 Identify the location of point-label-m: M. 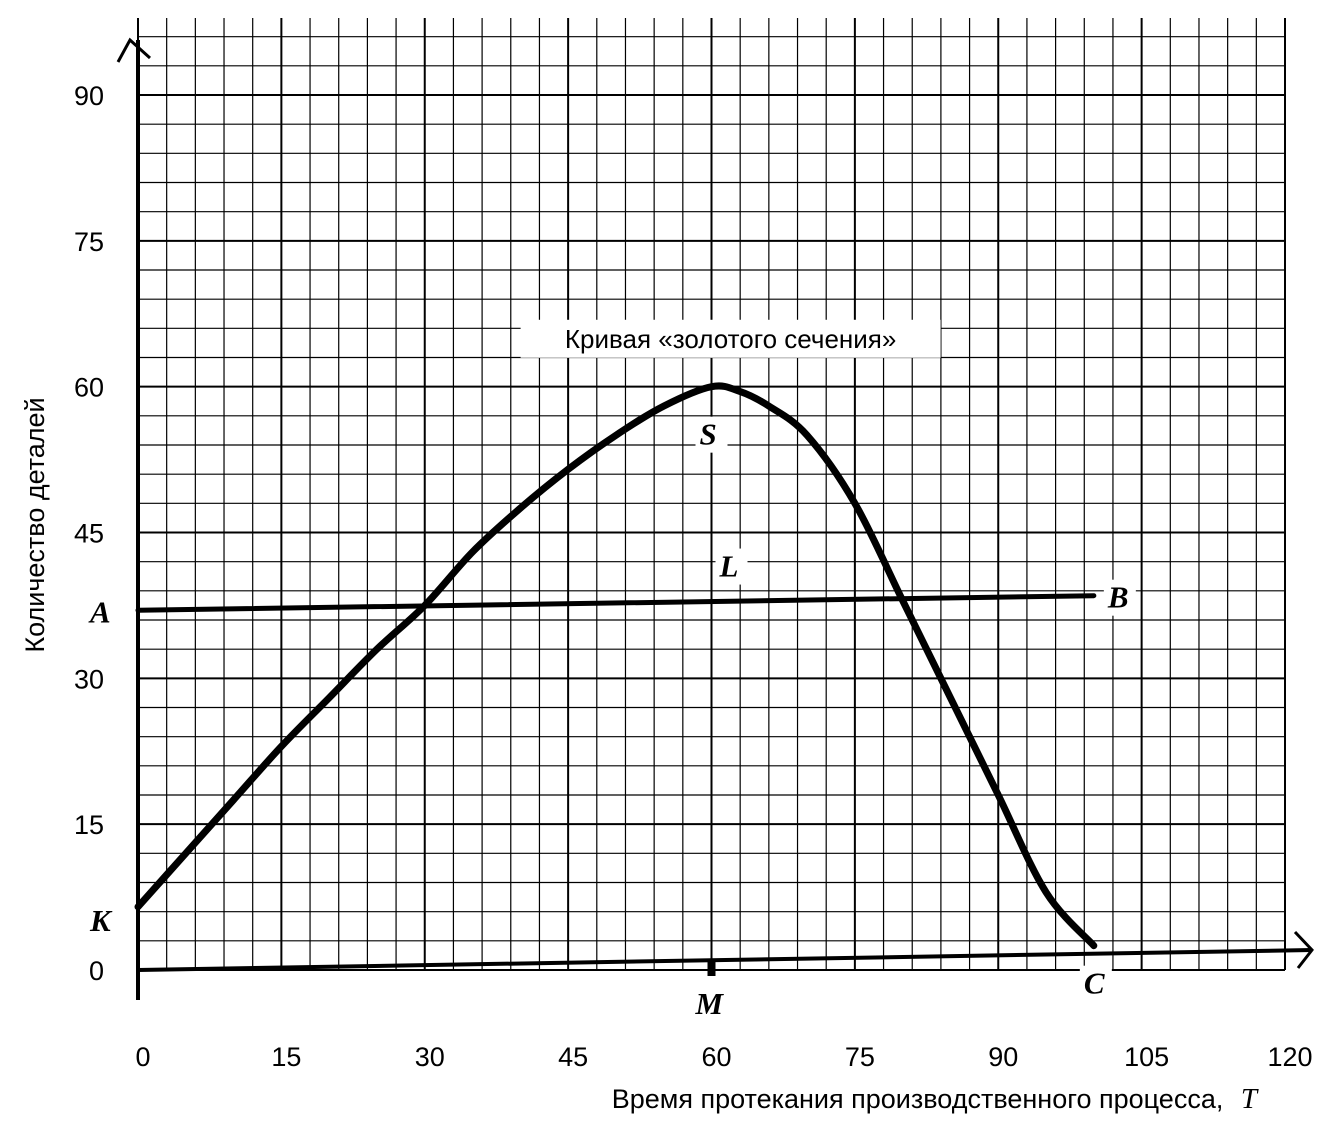
(710, 1003).